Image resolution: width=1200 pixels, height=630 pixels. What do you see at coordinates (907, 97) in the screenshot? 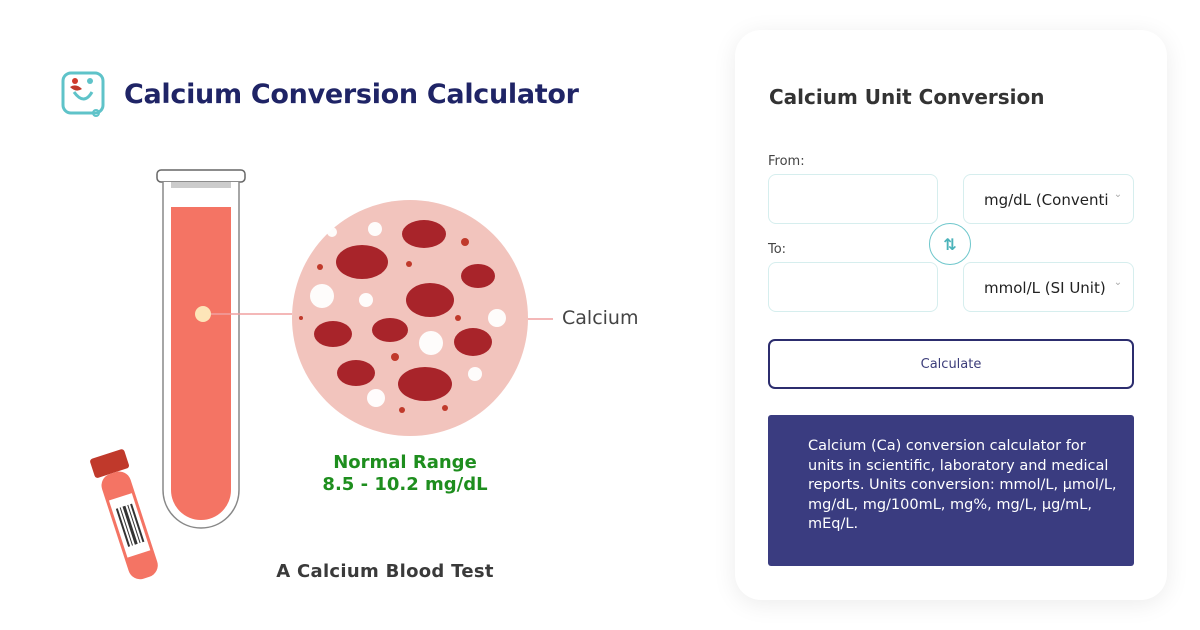
I see `card-title: Calcium Unit Conversion` at bounding box center [907, 97].